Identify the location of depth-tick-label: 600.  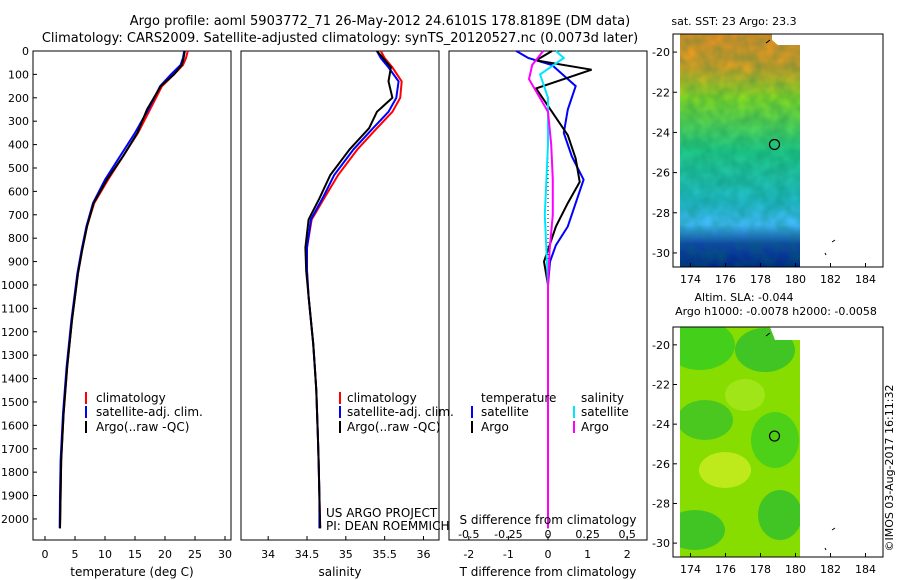
(18, 191).